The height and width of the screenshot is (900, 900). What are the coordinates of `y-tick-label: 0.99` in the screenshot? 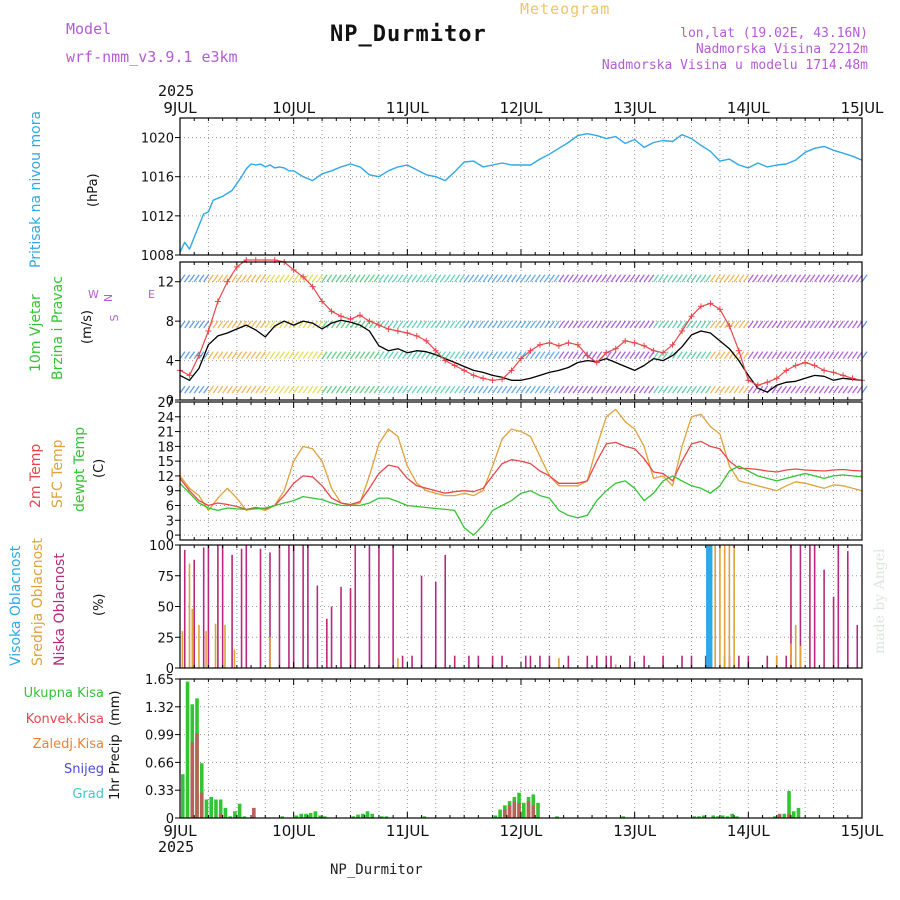 It's located at (159, 736).